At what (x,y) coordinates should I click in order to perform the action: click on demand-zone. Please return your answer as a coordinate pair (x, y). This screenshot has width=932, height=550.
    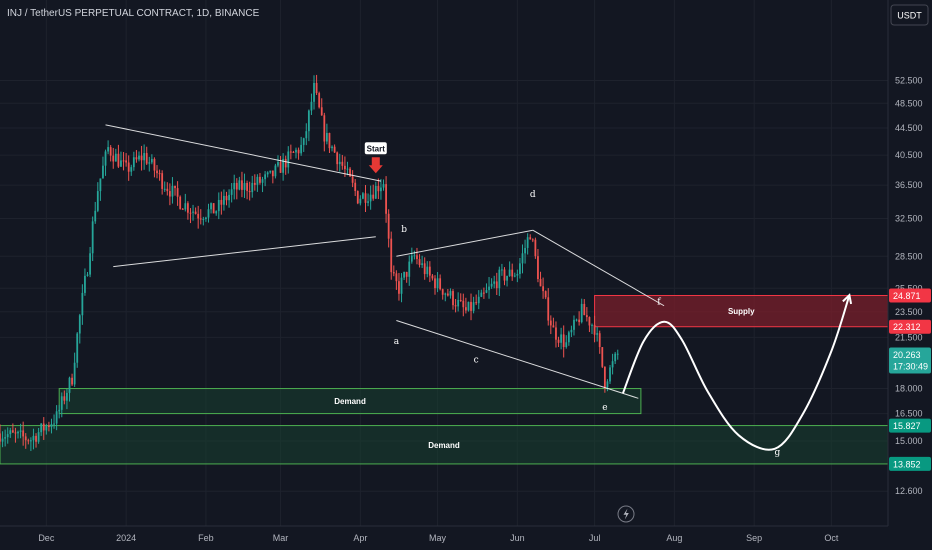
    Looking at the image, I should click on (350, 401).